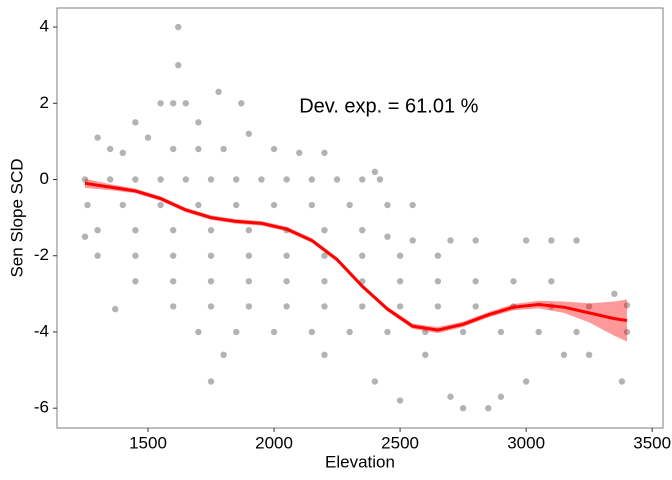 The image size is (672, 480). What do you see at coordinates (388, 106) in the screenshot?
I see `annotation: Dev. exp. = 61.01 %` at bounding box center [388, 106].